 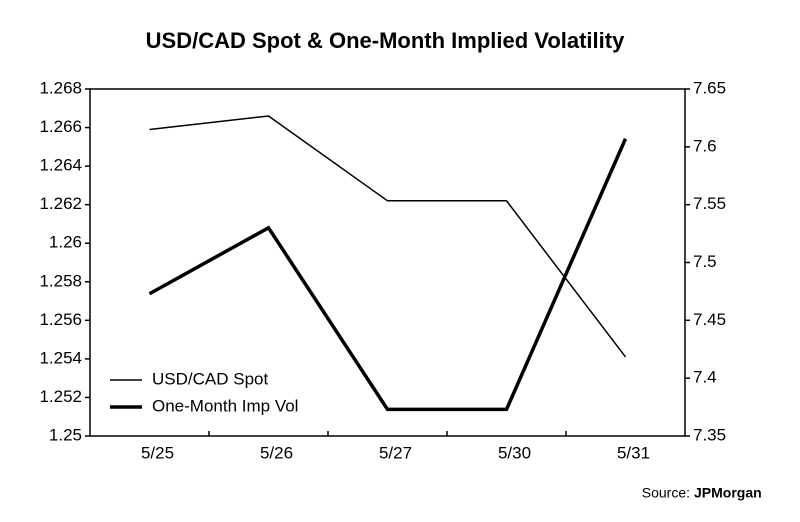 I want to click on y-tick-label: 1.252, so click(x=60, y=396).